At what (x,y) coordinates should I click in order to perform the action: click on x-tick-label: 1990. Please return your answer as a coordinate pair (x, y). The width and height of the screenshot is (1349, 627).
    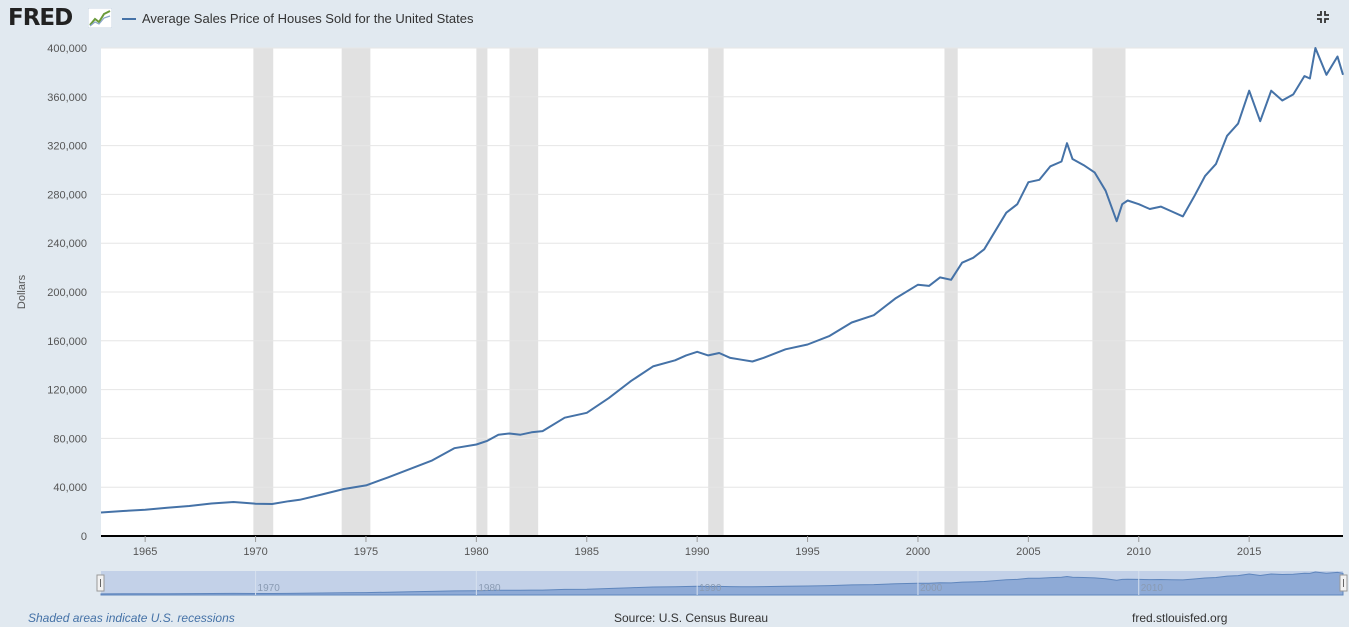
    Looking at the image, I should click on (697, 552).